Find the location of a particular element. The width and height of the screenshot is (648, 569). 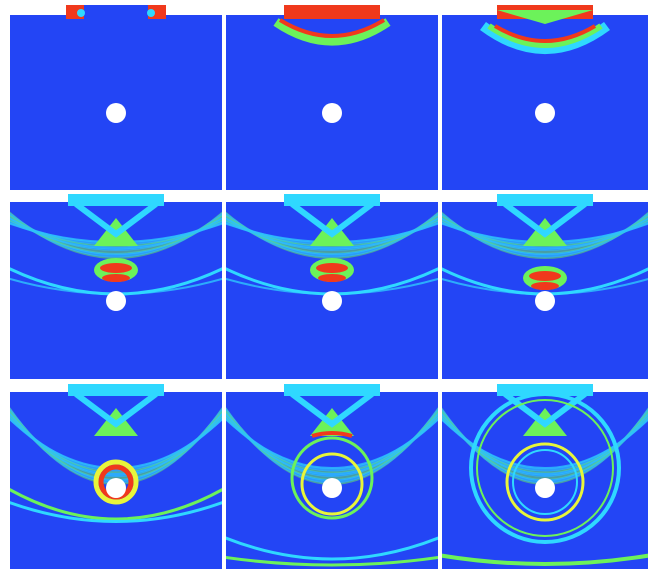

domain-background is located at coordinates (116, 102).